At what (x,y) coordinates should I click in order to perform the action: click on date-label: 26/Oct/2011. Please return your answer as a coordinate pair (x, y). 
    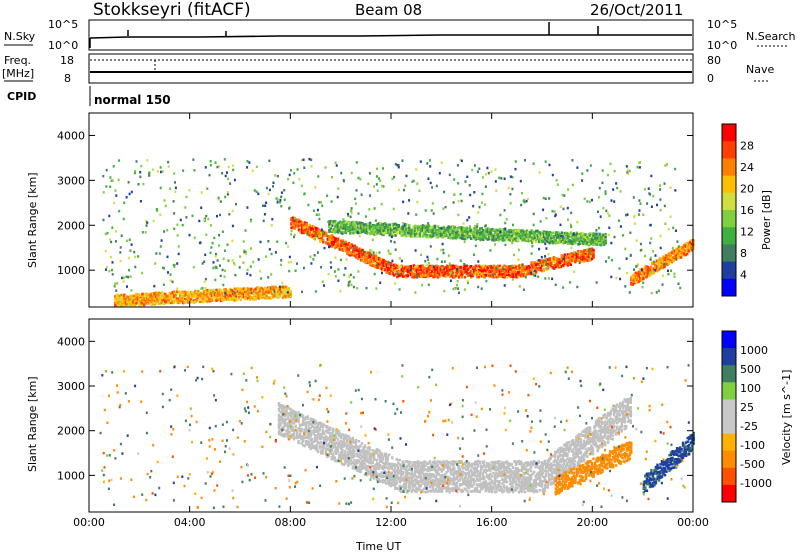
    Looking at the image, I should click on (636, 10).